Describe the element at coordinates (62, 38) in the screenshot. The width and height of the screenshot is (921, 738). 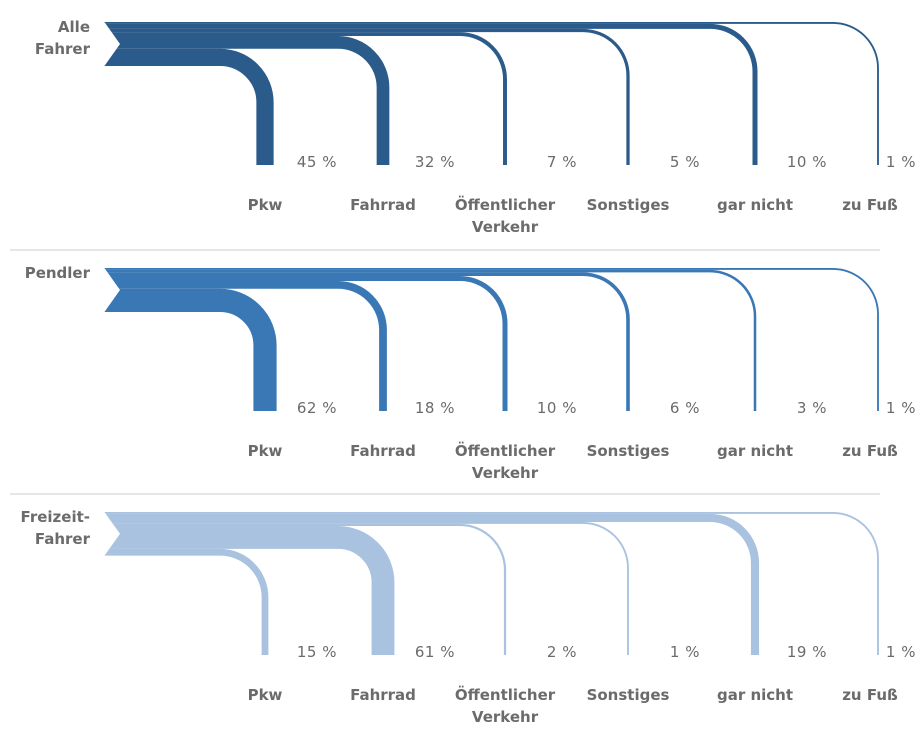
I see `group-label: Alle Fahrer` at that location.